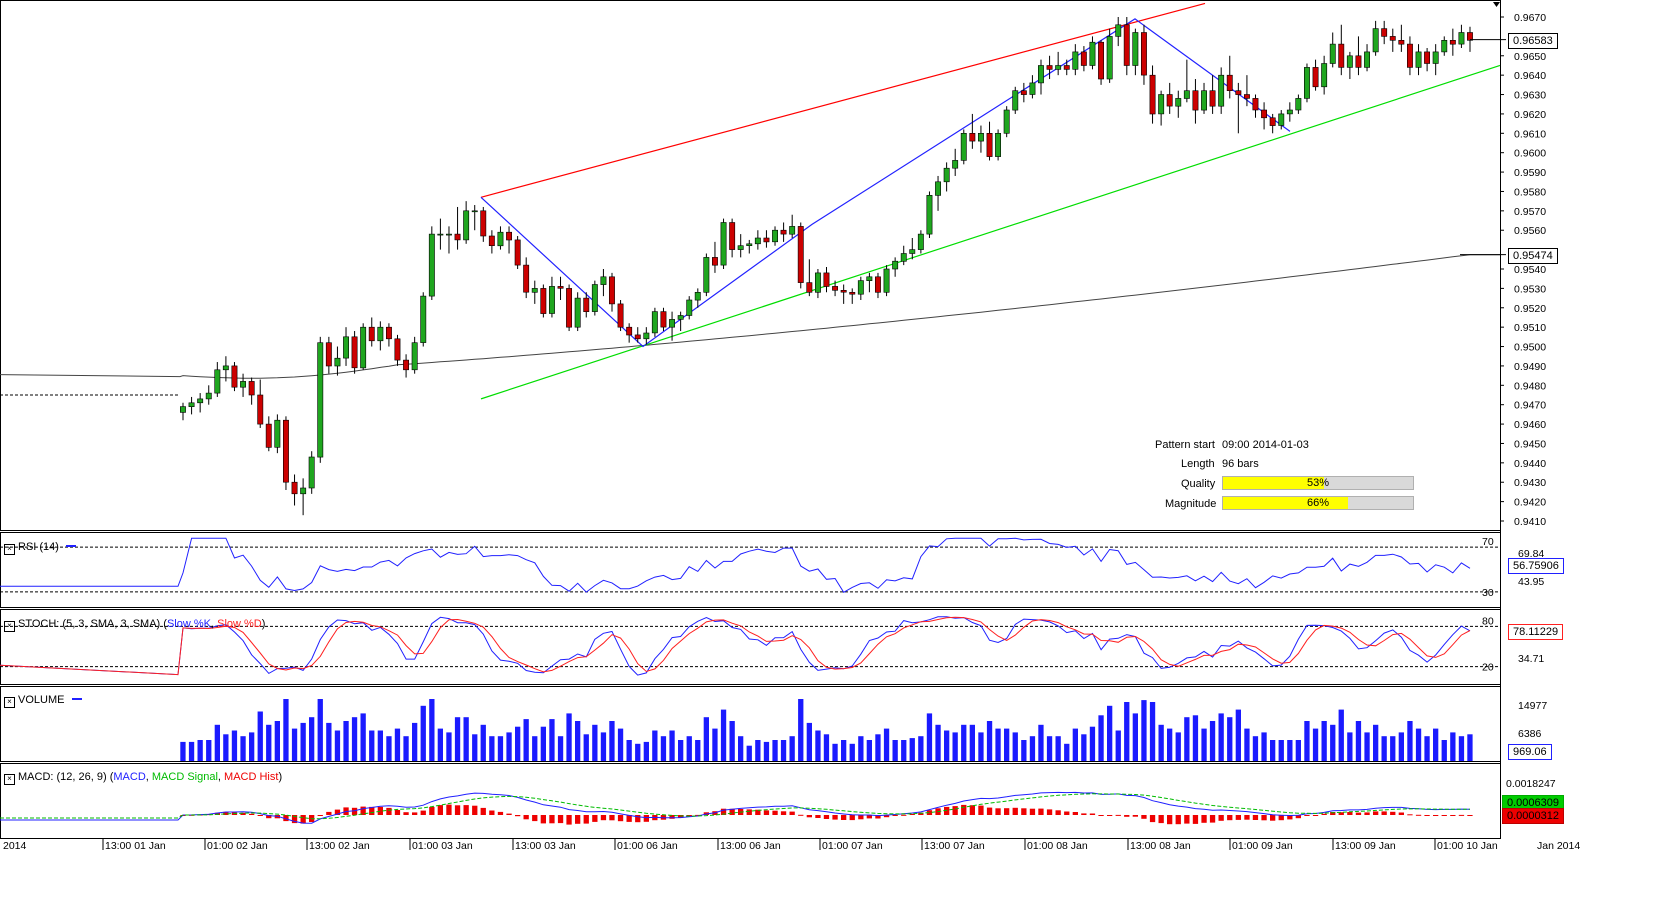  Describe the element at coordinates (339, 846) in the screenshot. I see `time-axis-label: 13:00 02 Jan` at that location.